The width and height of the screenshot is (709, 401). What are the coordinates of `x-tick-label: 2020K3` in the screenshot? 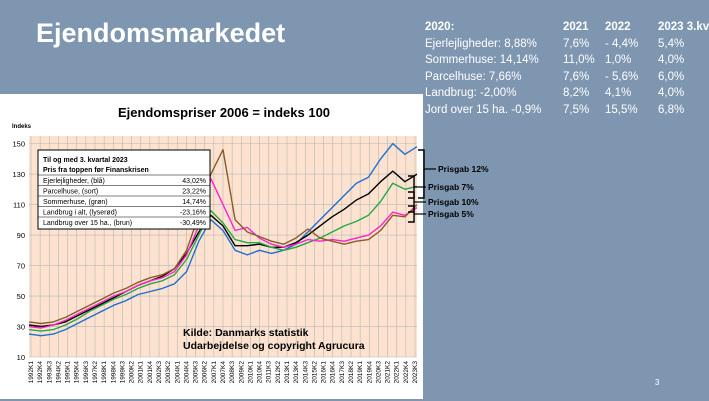 It's located at (378, 372).